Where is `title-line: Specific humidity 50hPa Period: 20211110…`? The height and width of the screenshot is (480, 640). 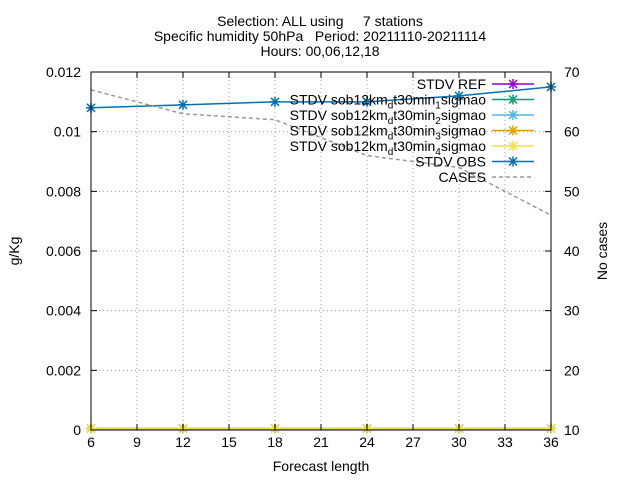 title-line: Specific humidity 50hPa Period: 20211110… is located at coordinates (320, 36).